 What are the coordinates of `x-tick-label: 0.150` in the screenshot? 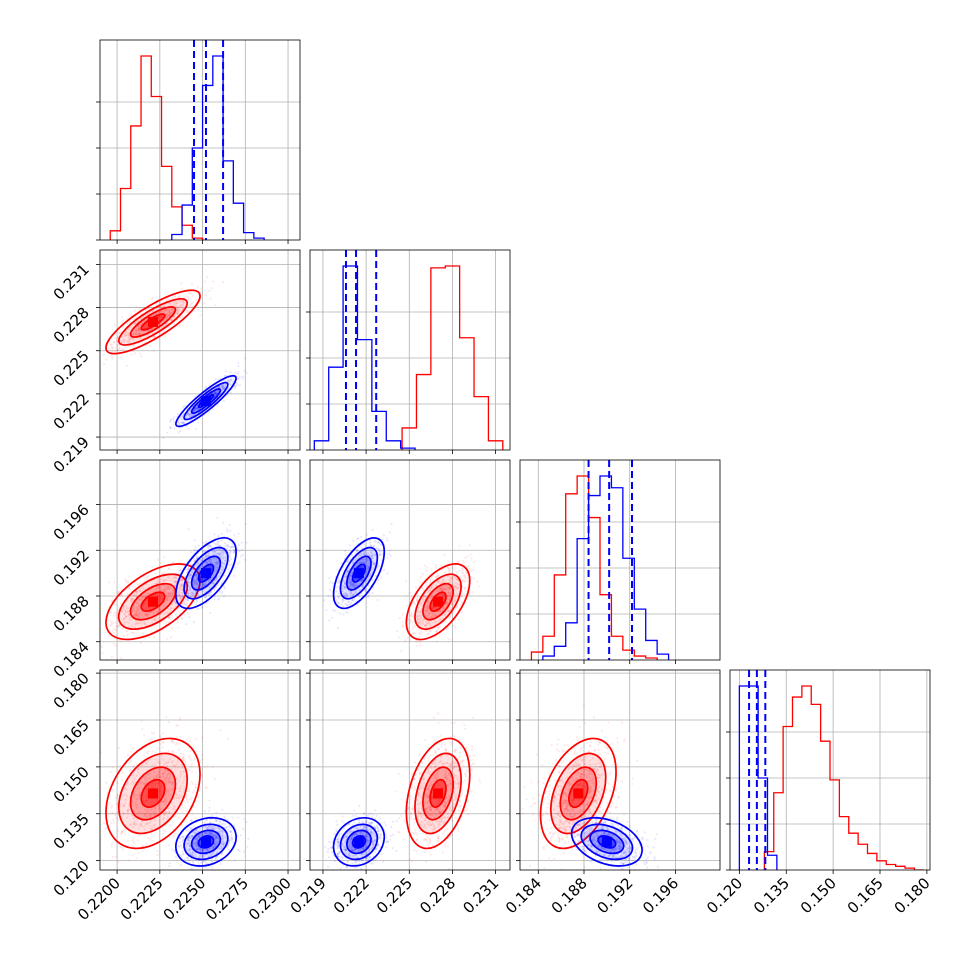 It's located at (818, 895).